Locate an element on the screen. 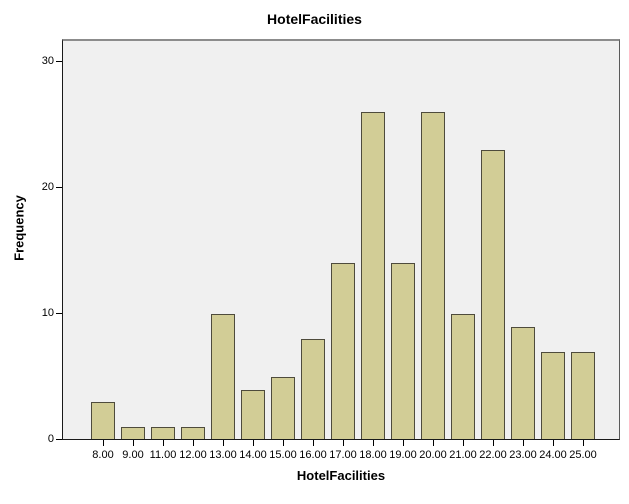 The height and width of the screenshot is (504, 629). x-tick-label-17.00: 17.00 is located at coordinates (343, 455).